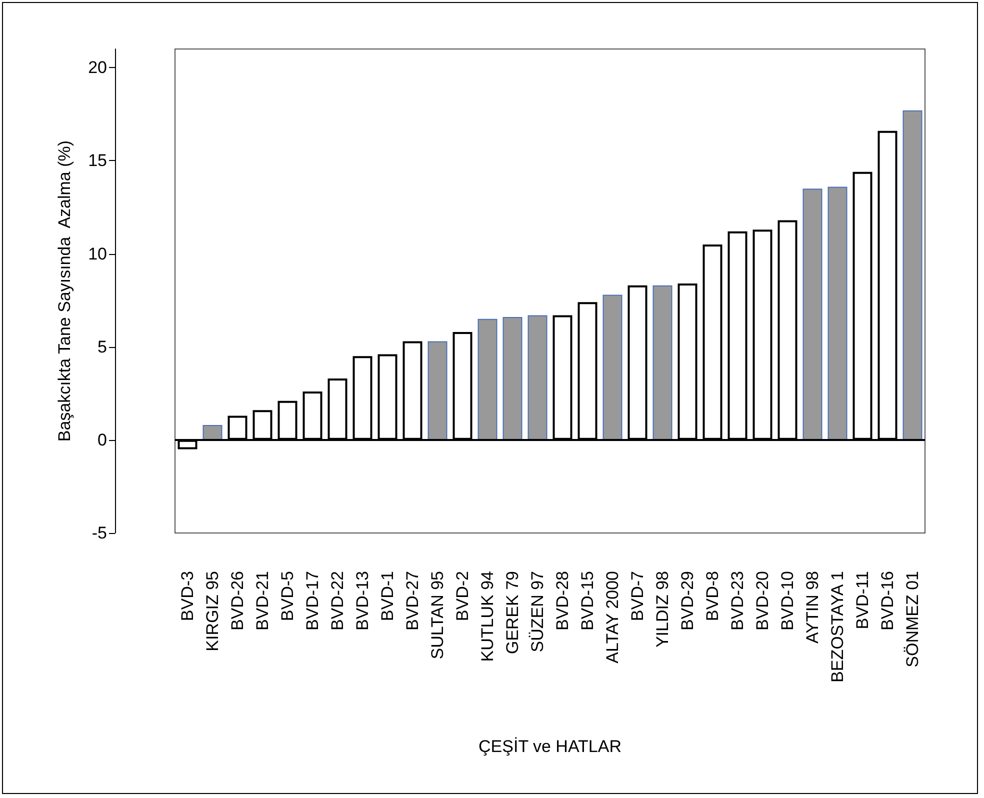  Describe the element at coordinates (737, 601) in the screenshot. I see `x-tick-label: BVD-23` at that location.